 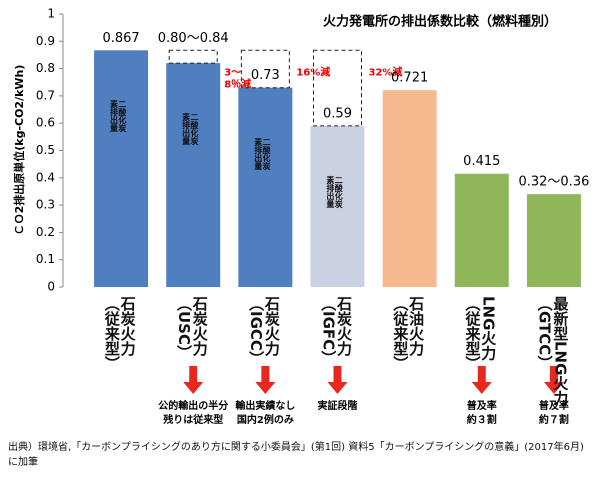 What do you see at coordinates (237, 78) in the screenshot?
I see `reduction-label: 3～ 8％減` at bounding box center [237, 78].